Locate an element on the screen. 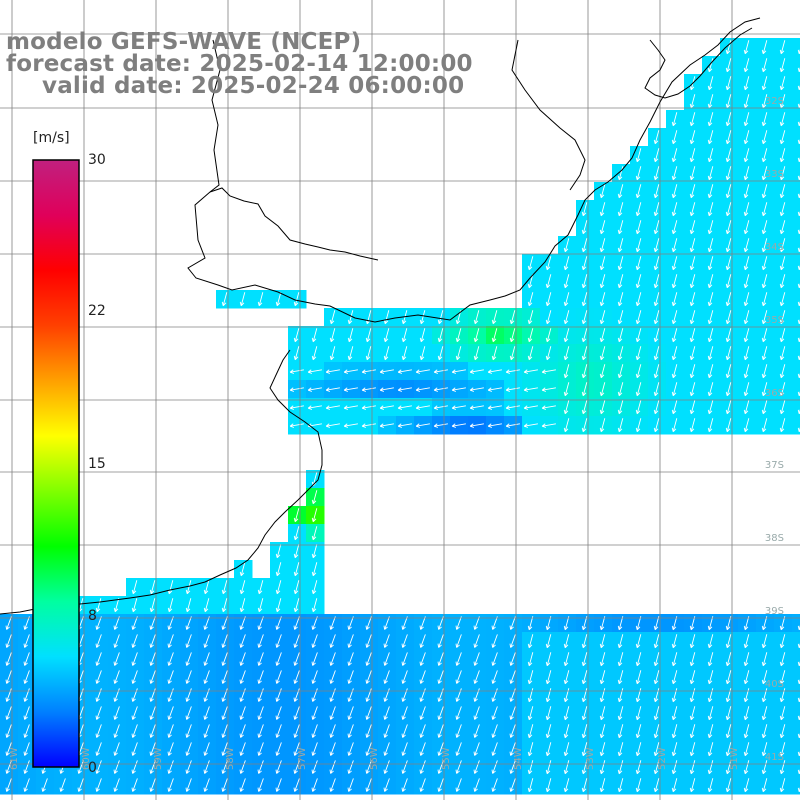 This screenshot has height=800, width=800. forecast-date: forecast date: 2025-02-14 12:00:00 is located at coordinates (239, 64).